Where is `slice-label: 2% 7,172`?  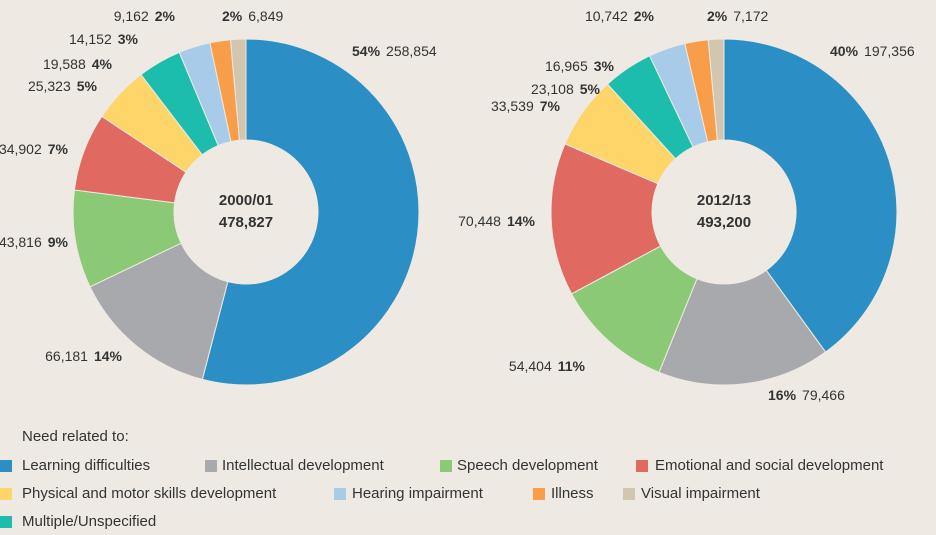
slice-label: 2% 7,172 is located at coordinates (737, 16).